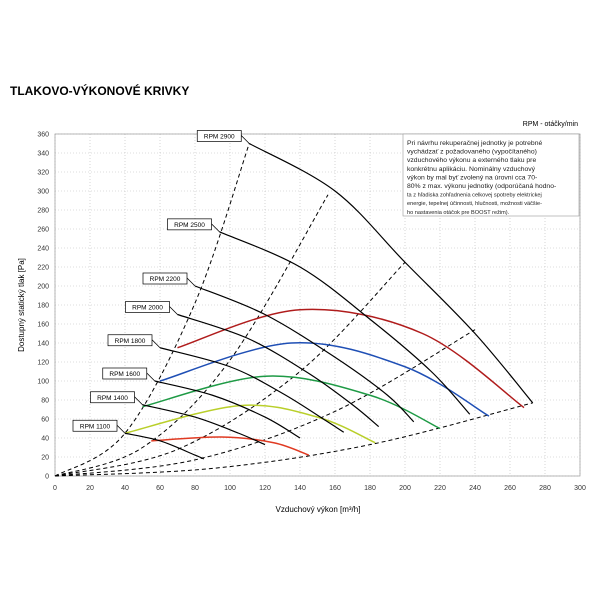  I want to click on legend-label: RPM 2900, so click(219, 137).